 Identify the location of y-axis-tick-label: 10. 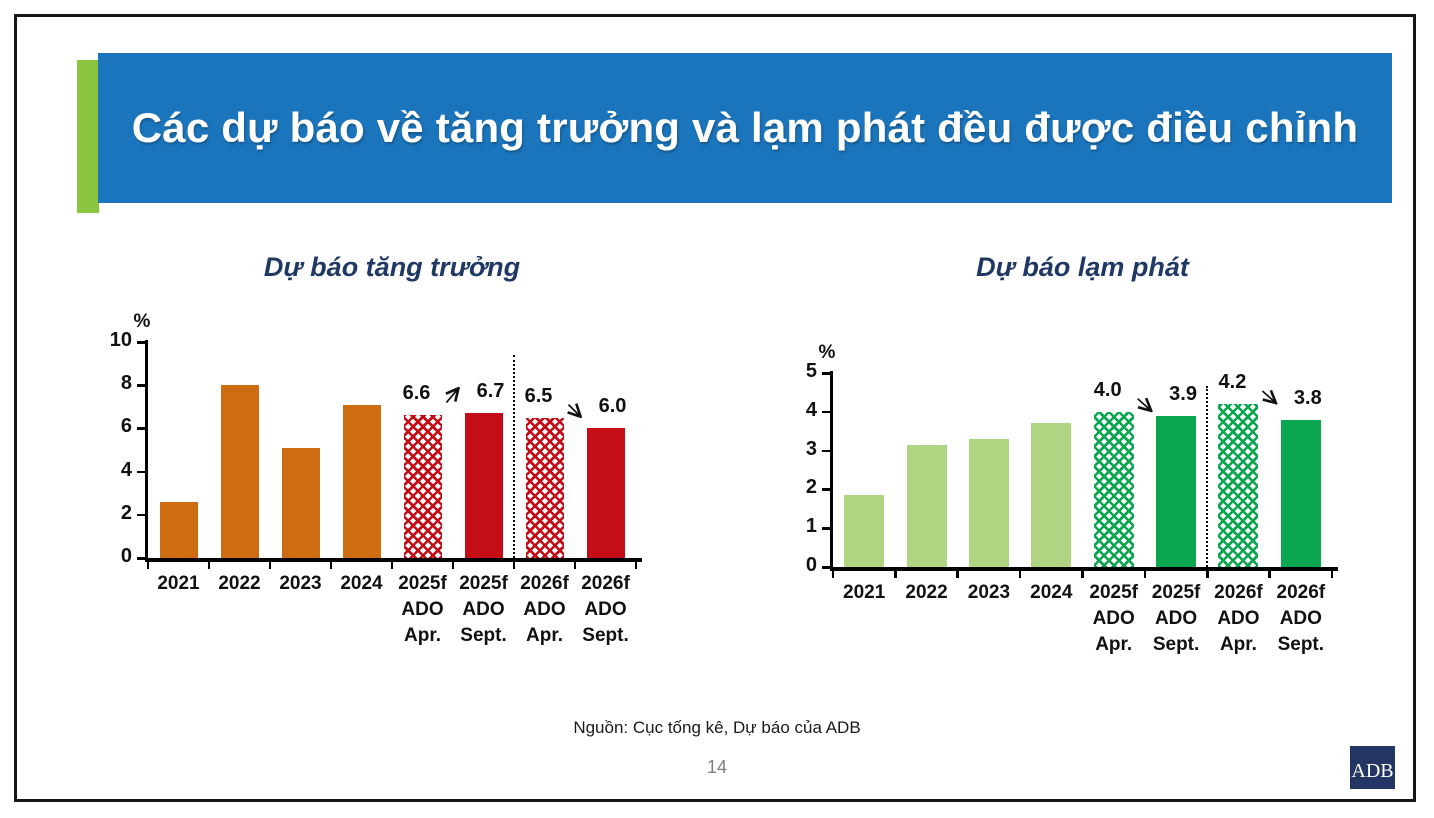
(120, 340).